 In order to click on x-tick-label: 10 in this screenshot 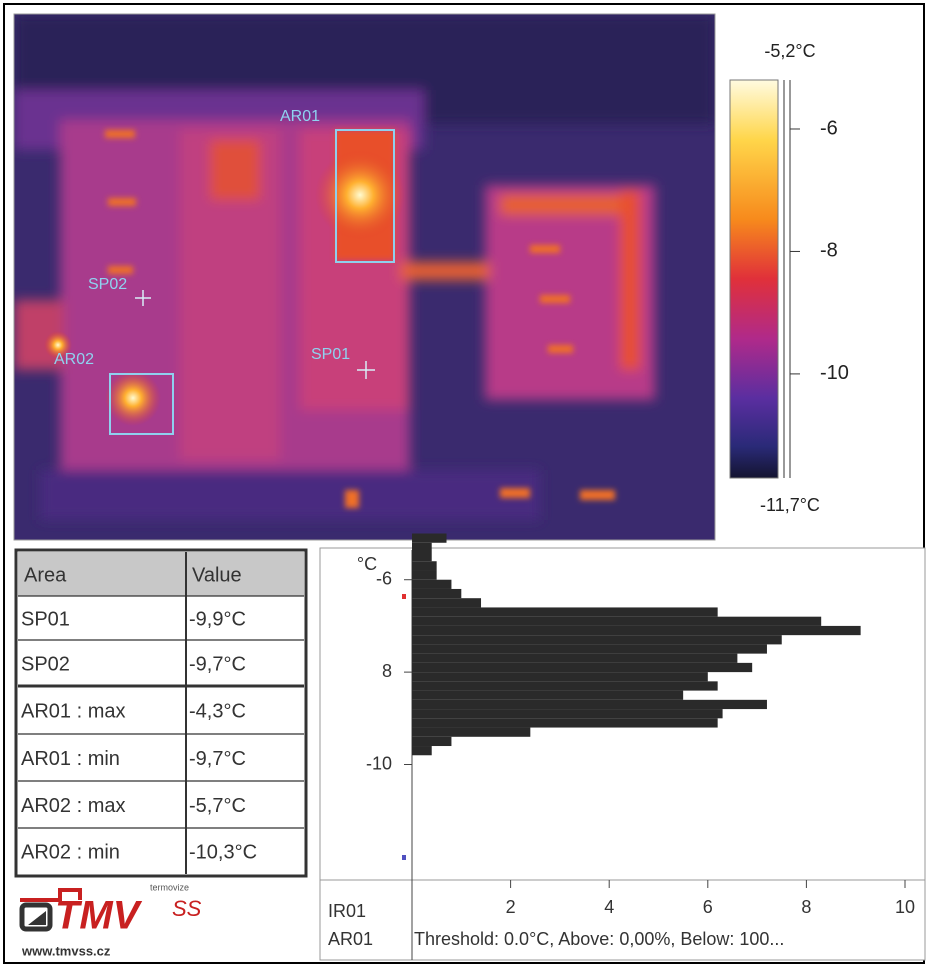, I will do `click(905, 907)`.